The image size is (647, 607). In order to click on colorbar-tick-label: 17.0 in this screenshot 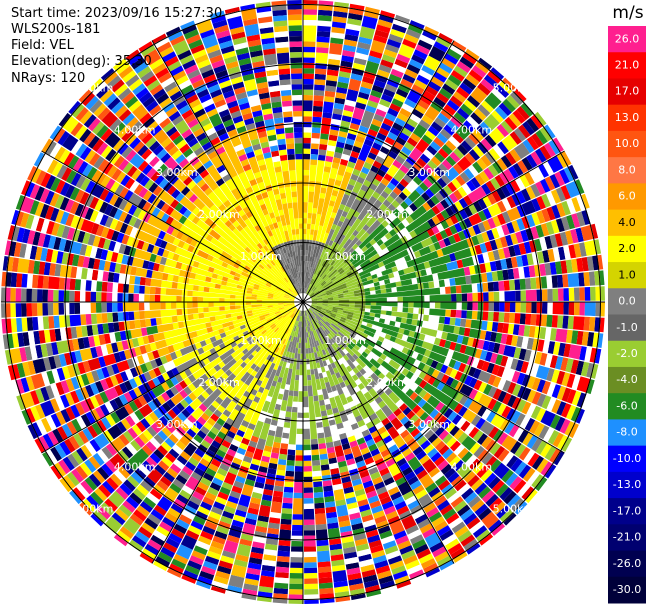, I will do `click(627, 91)`.